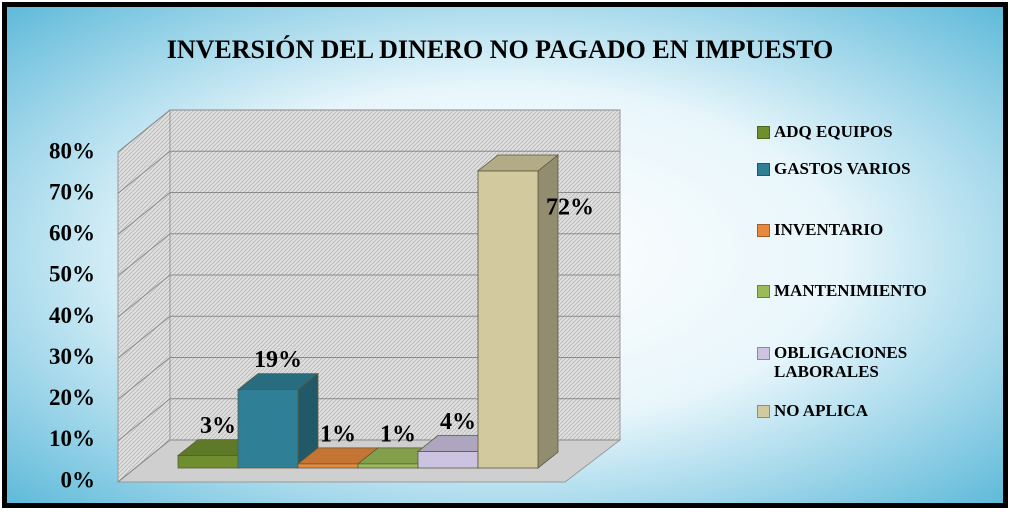 This screenshot has width=1010, height=515. Describe the element at coordinates (78, 479) in the screenshot. I see `y-tick-label: 0%` at that location.